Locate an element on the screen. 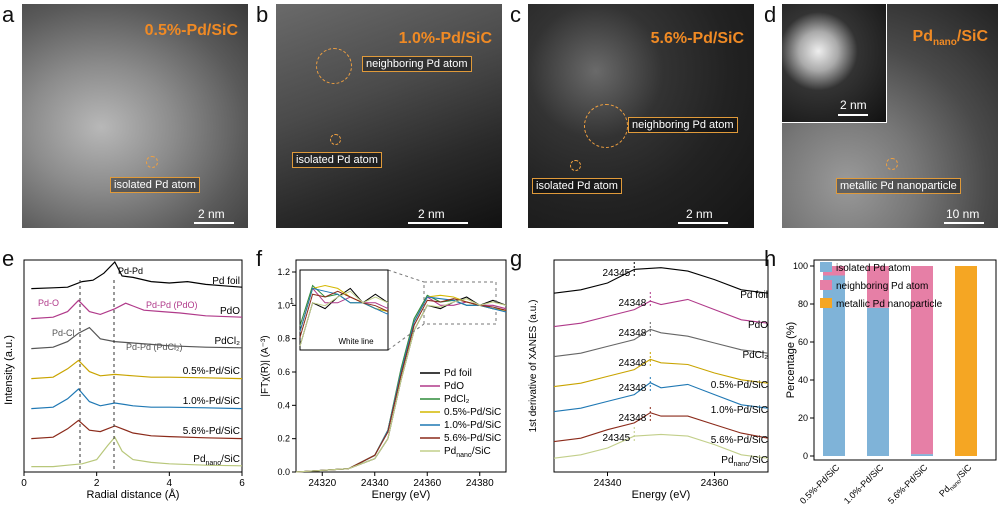  legend-label: 0.5%-Pd/SiC is located at coordinates (472, 412).